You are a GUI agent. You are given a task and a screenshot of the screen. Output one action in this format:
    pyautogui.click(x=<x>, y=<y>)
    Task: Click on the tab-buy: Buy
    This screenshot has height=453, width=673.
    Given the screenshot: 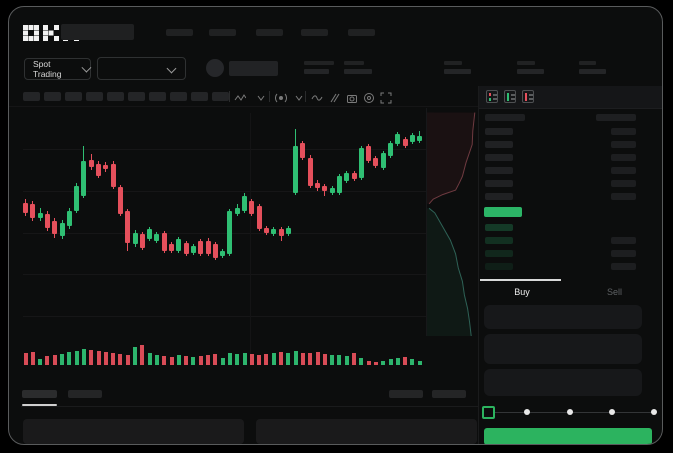 What is the action you would take?
    pyautogui.click(x=522, y=292)
    